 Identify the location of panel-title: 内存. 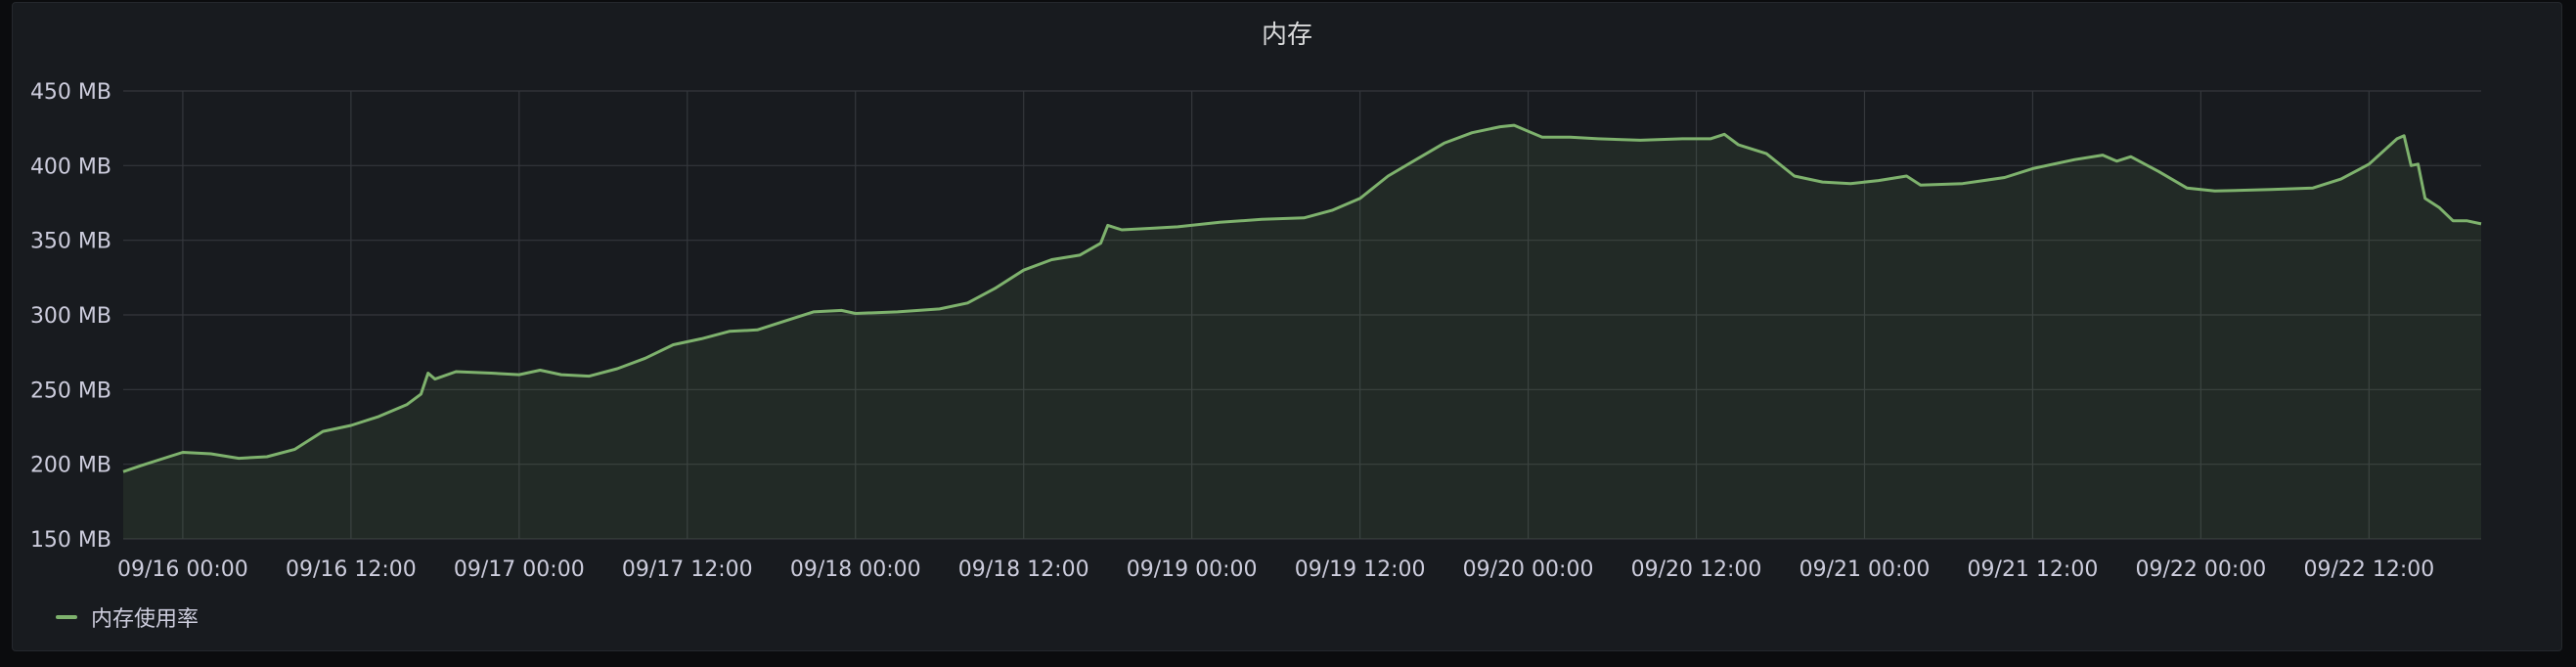
(1286, 35).